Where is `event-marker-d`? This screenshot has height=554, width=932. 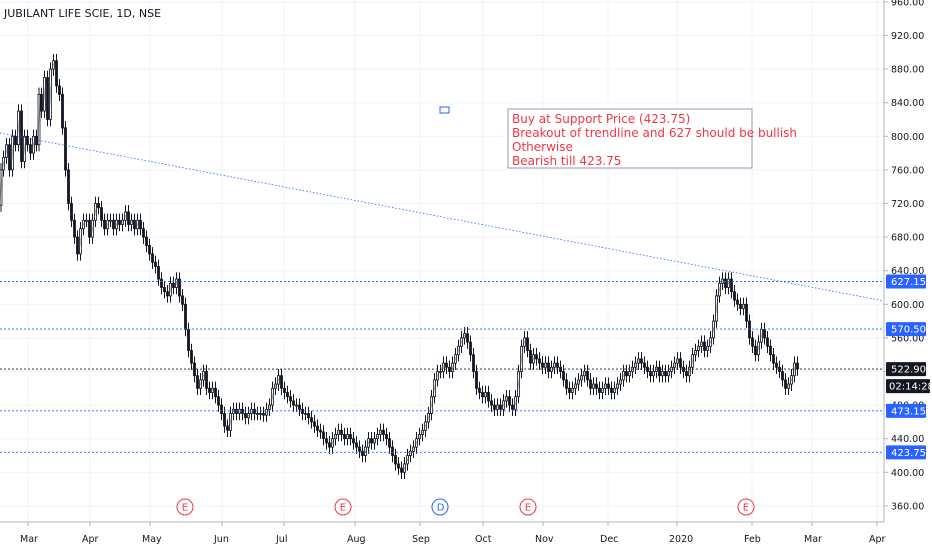 event-marker-d is located at coordinates (440, 507).